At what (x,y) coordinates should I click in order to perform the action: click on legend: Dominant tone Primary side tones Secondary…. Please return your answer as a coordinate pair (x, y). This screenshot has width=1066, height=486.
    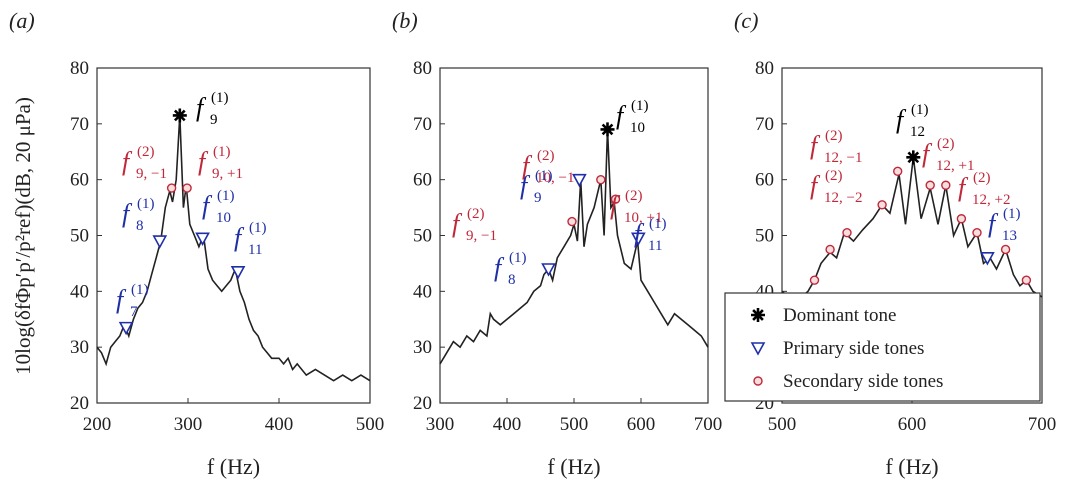
    Looking at the image, I should click on (882, 347).